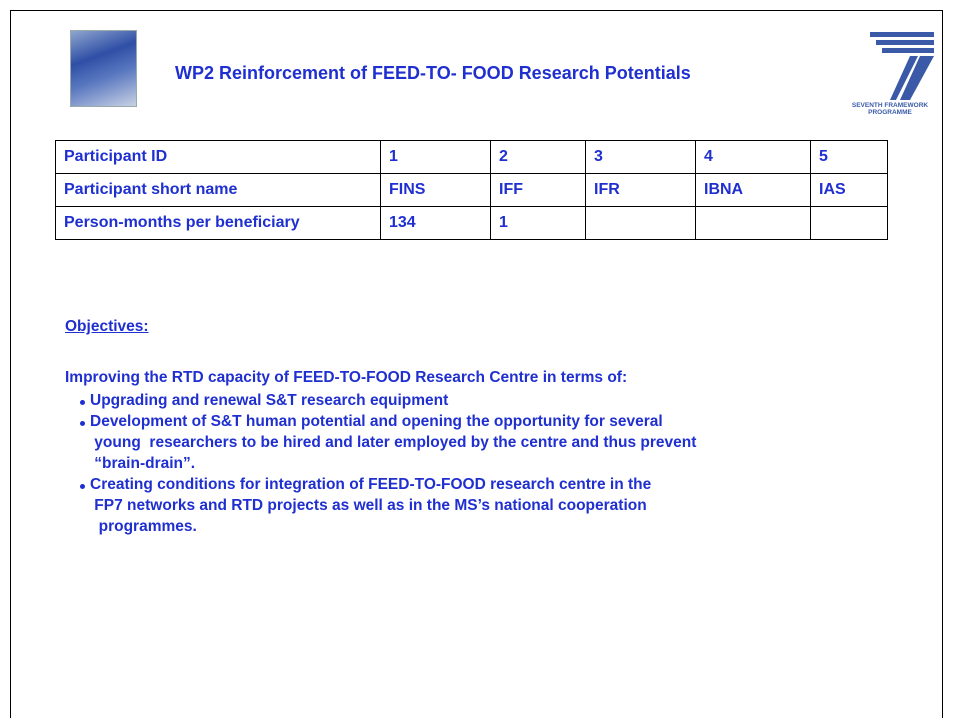 The image size is (954, 718). What do you see at coordinates (640, 157) in the screenshot?
I see `table-cell: 3` at bounding box center [640, 157].